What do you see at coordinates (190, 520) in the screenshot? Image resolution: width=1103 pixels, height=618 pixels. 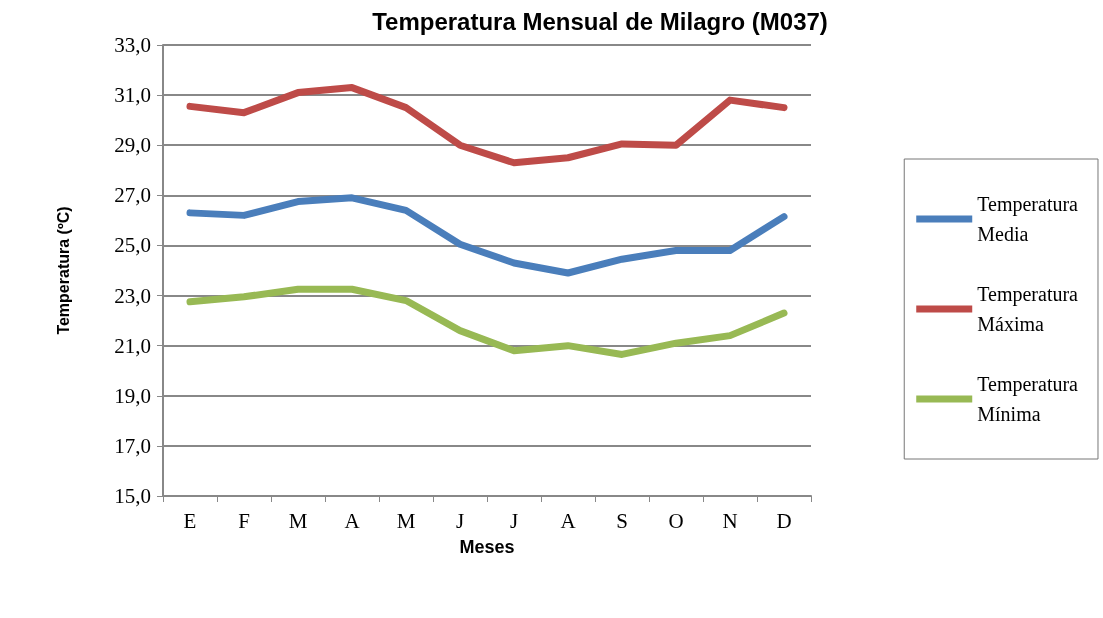 I see `x-tick-label: E` at bounding box center [190, 520].